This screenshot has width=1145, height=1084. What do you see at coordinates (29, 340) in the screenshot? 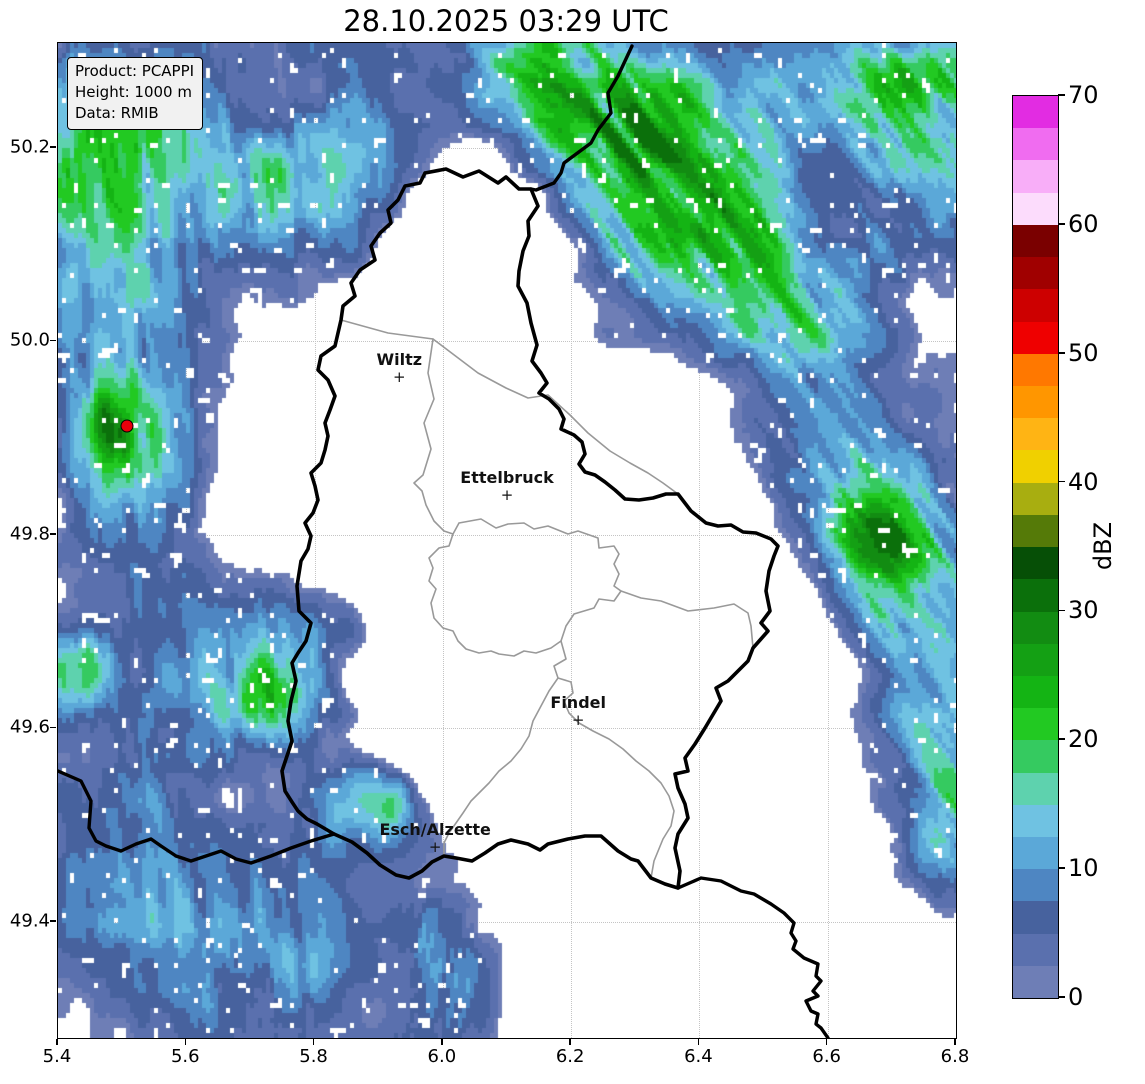
I see `y-tick-label: 50.0` at bounding box center [29, 340].